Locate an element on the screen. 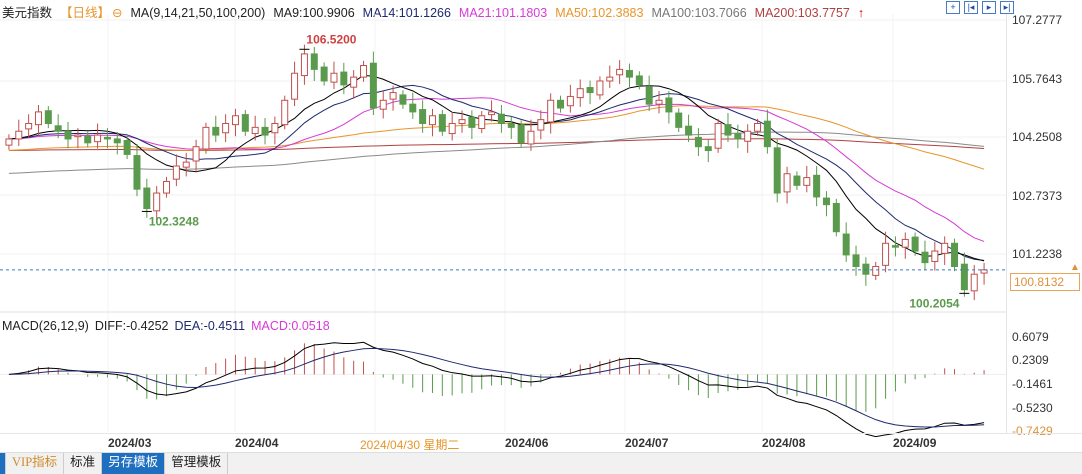 The image size is (1082, 474). settings-icon: ⊖ is located at coordinates (117, 13).